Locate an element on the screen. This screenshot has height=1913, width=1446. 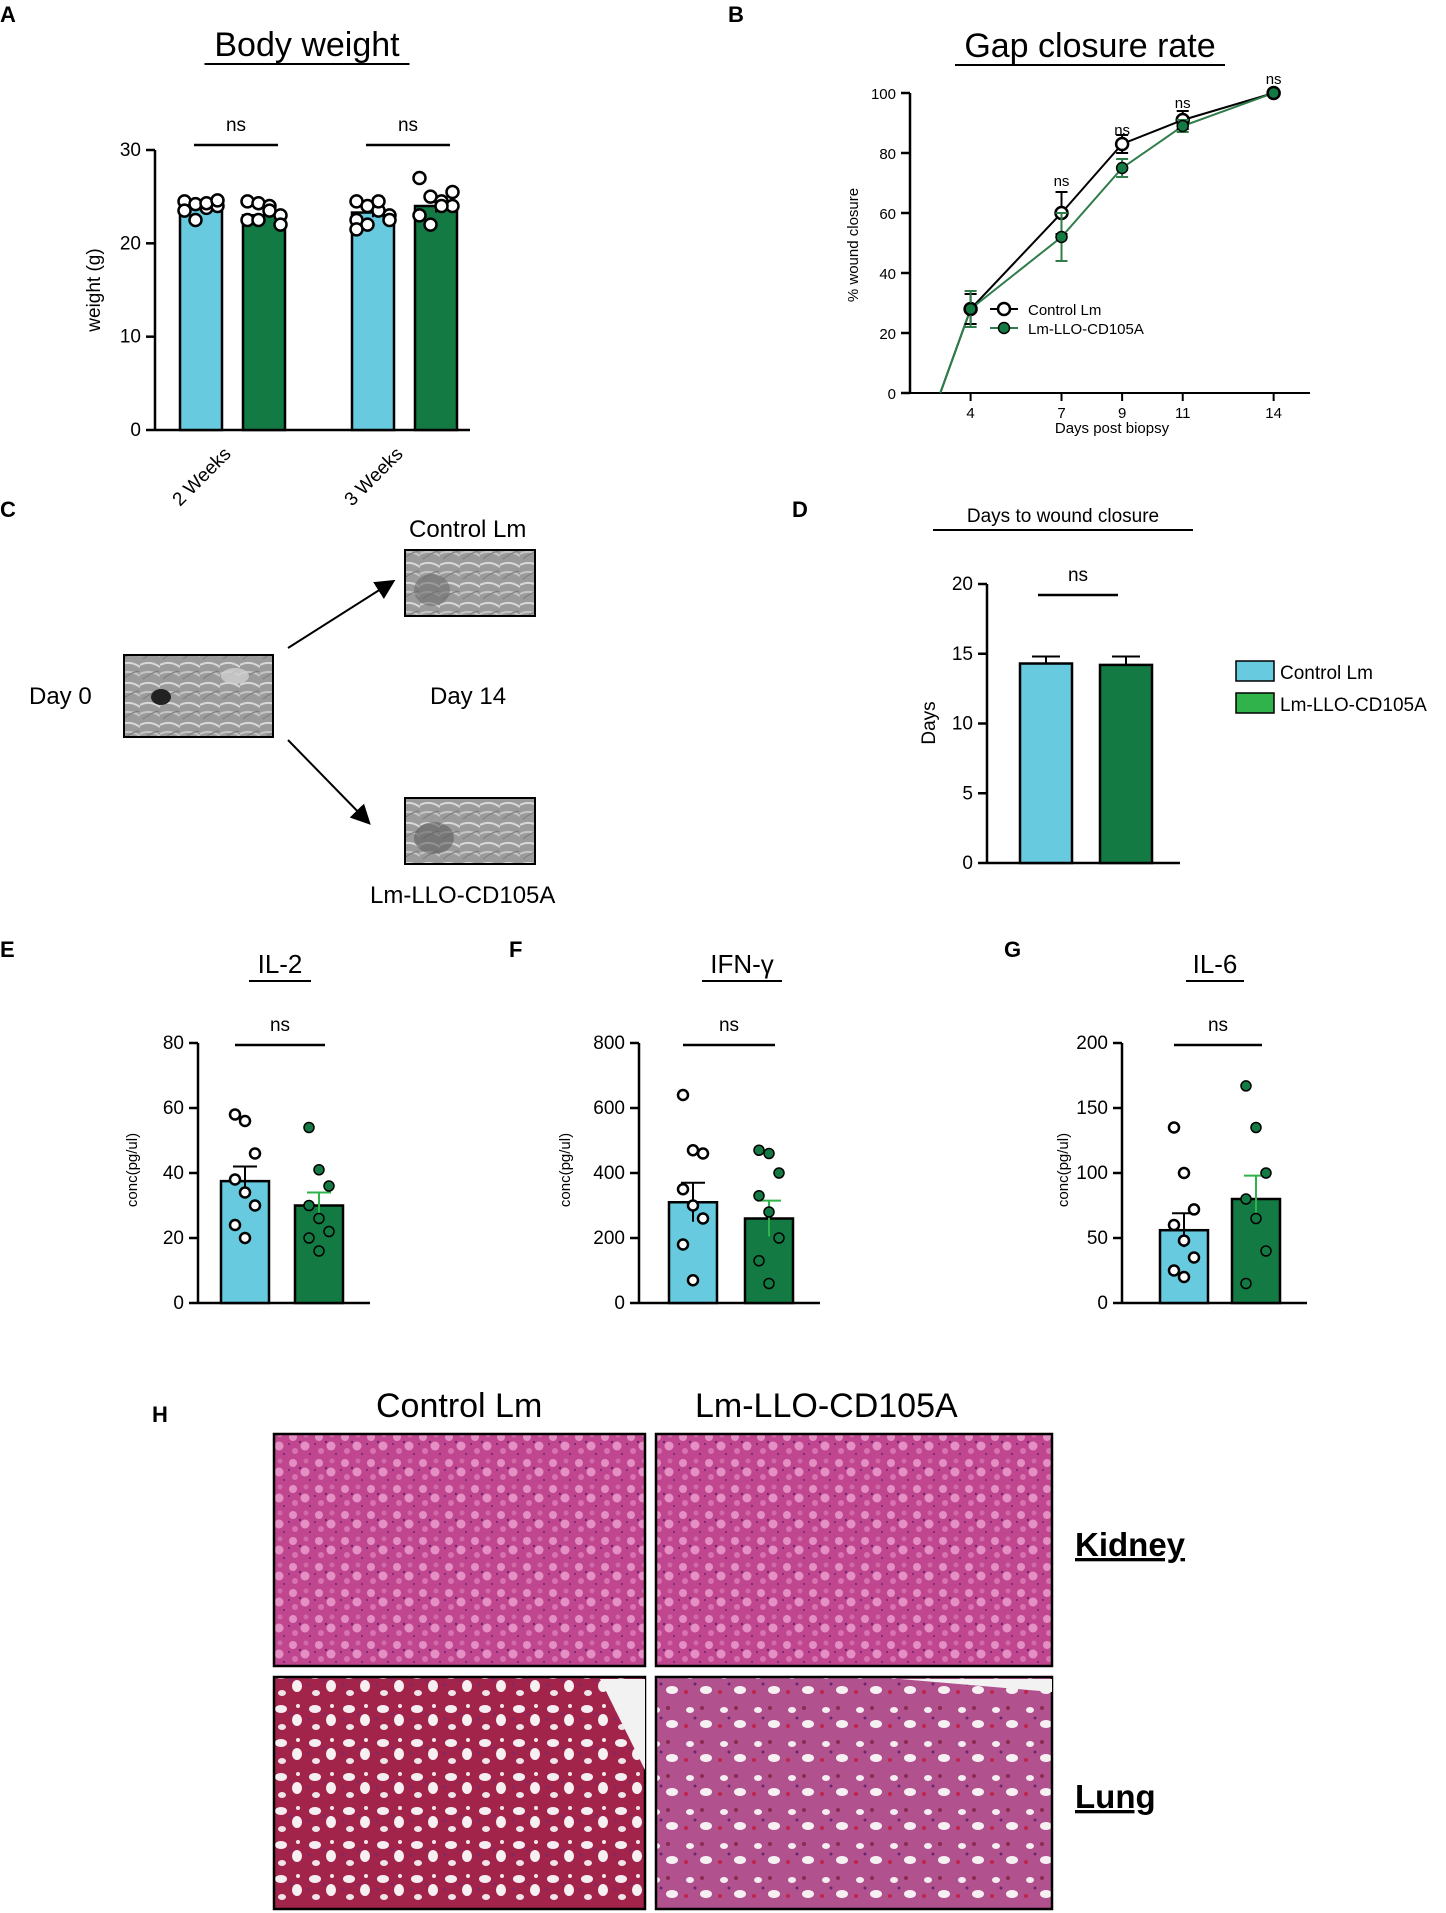
il6-y-tick-label: 0 is located at coordinates (1102, 1303).